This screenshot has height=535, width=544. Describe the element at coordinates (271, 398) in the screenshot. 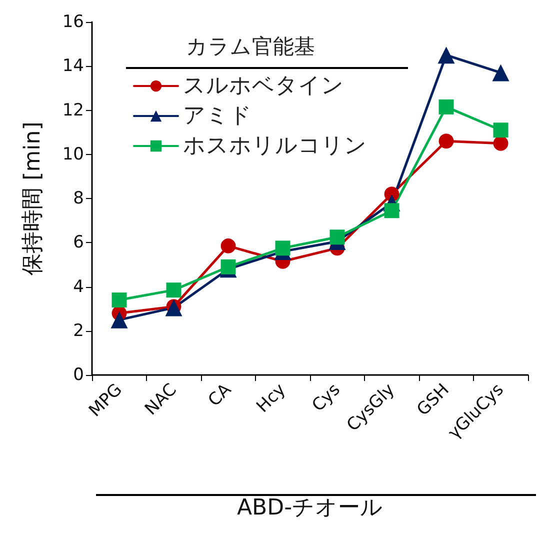

I see `x-tick-label: Hcy` at that location.